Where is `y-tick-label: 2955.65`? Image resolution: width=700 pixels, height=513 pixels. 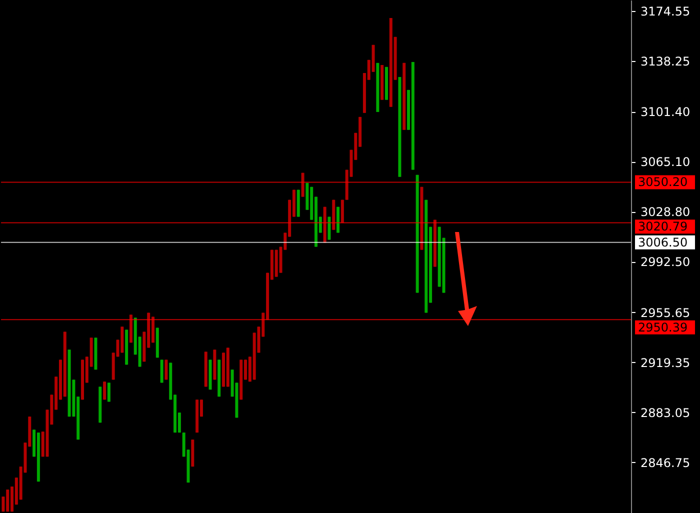
y-tick-label: 2955.65 is located at coordinates (665, 313).